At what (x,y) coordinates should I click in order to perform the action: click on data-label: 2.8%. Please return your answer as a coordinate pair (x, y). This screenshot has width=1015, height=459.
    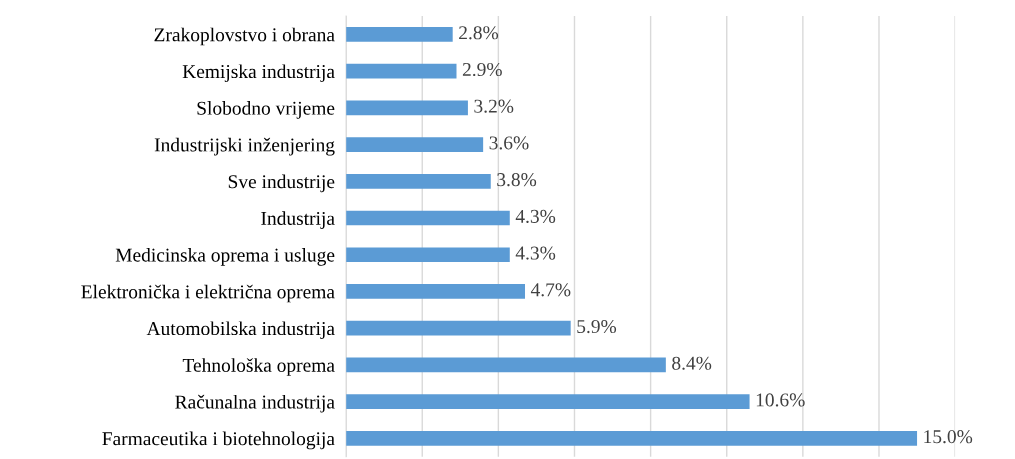
    Looking at the image, I should click on (479, 33).